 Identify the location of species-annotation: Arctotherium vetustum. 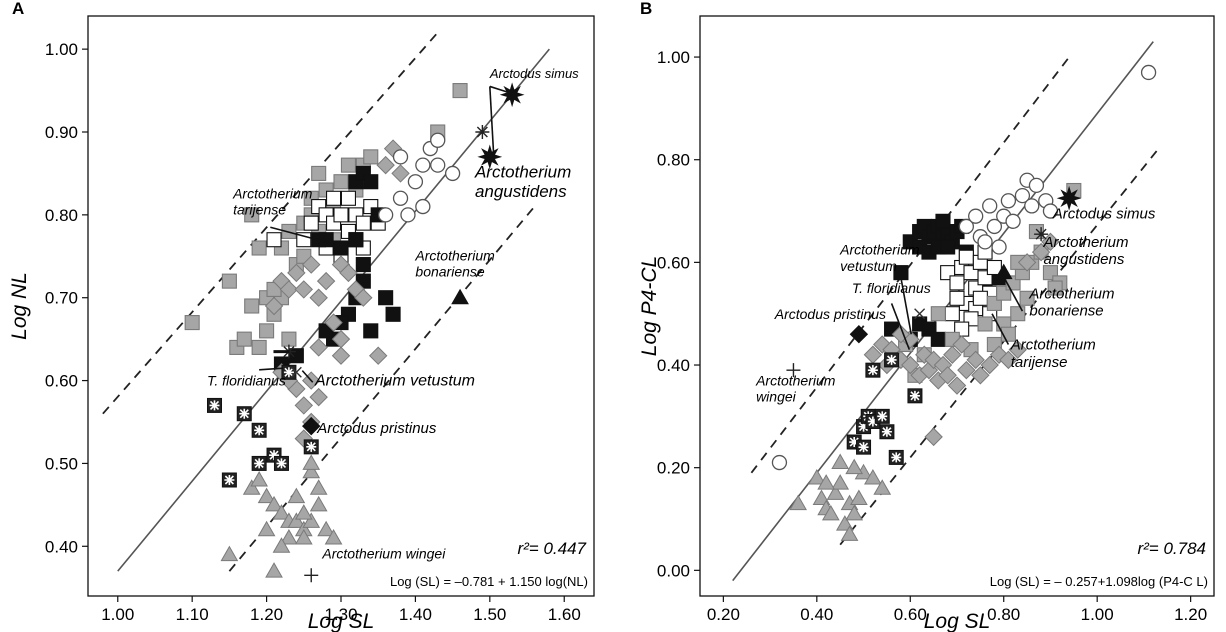
(879, 258).